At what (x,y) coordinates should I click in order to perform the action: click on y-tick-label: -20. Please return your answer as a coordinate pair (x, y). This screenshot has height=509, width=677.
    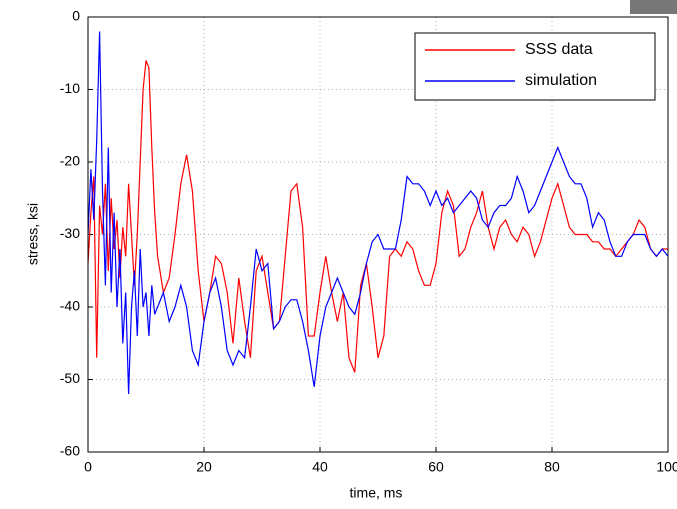
    Looking at the image, I should click on (70, 161).